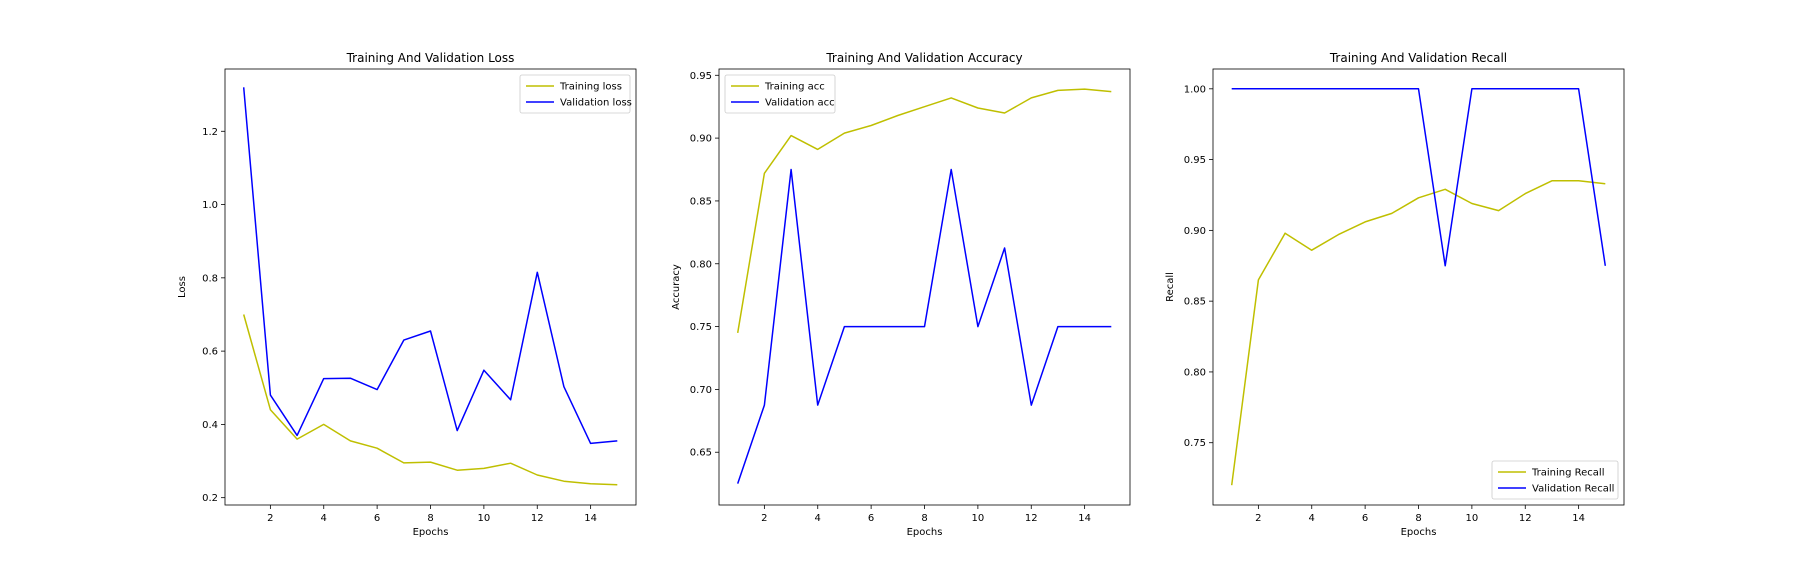  I want to click on legend-label: Validation loss, so click(596, 103).